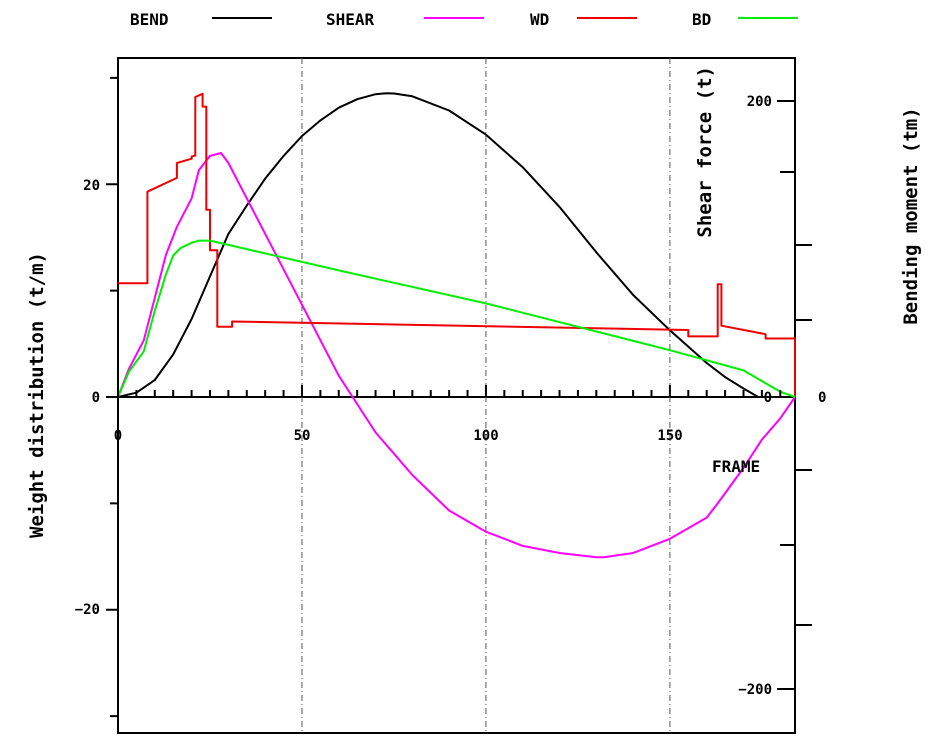 The image size is (928, 736). Describe the element at coordinates (87, 398) in the screenshot. I see `left-tick-labels: 0 20 −20` at that location.